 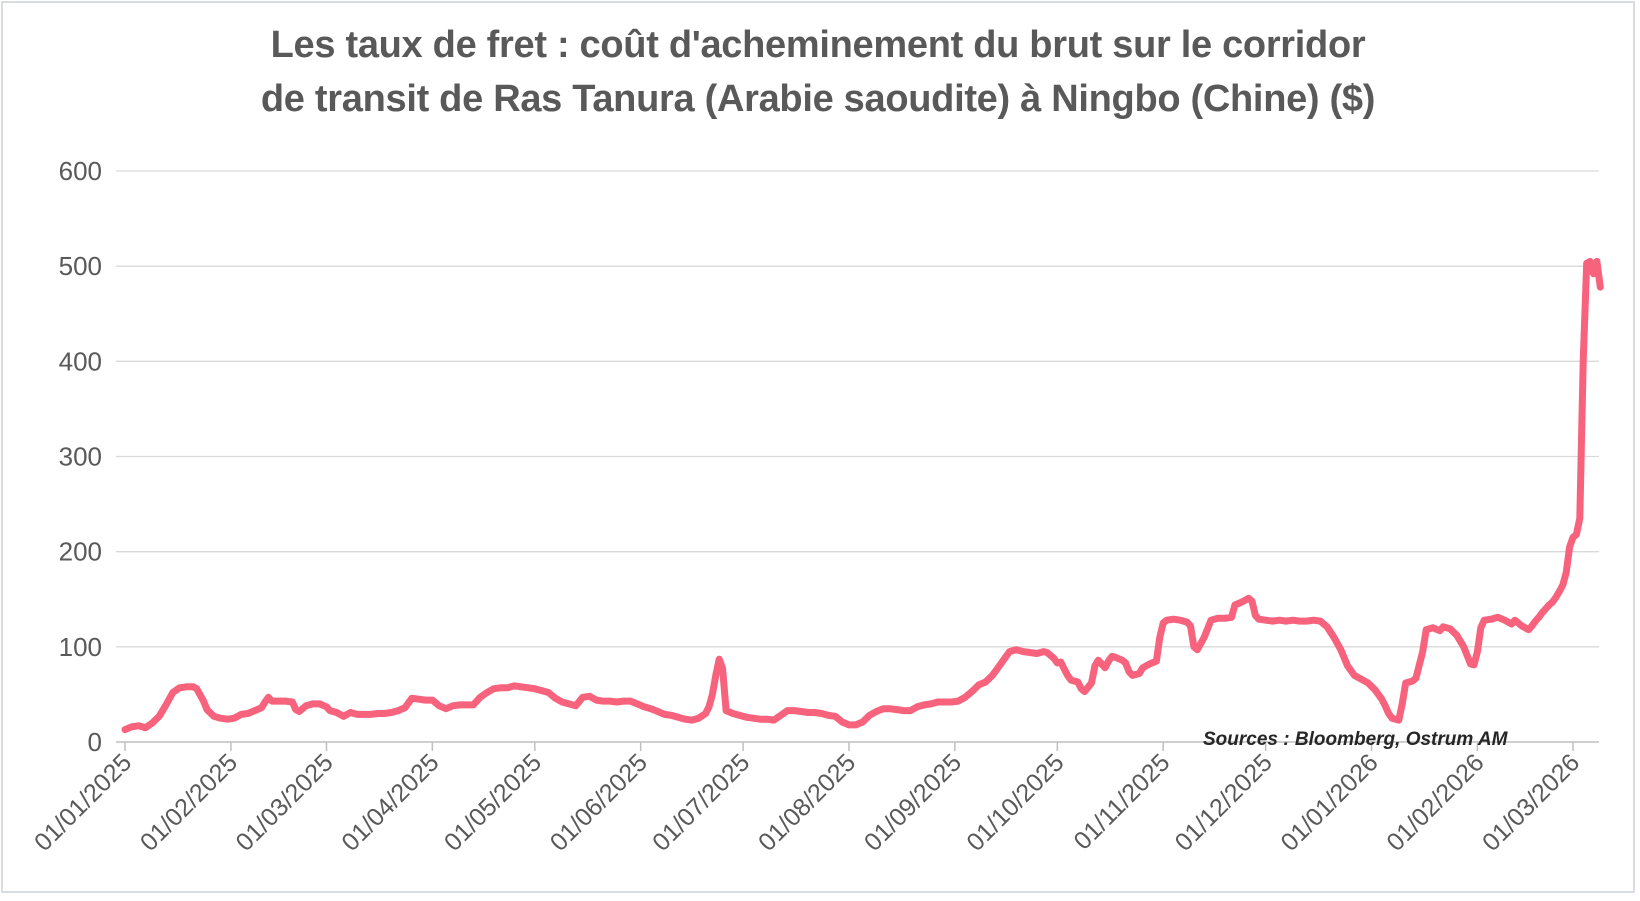 I want to click on y-tick-label: 300, so click(x=80, y=457).